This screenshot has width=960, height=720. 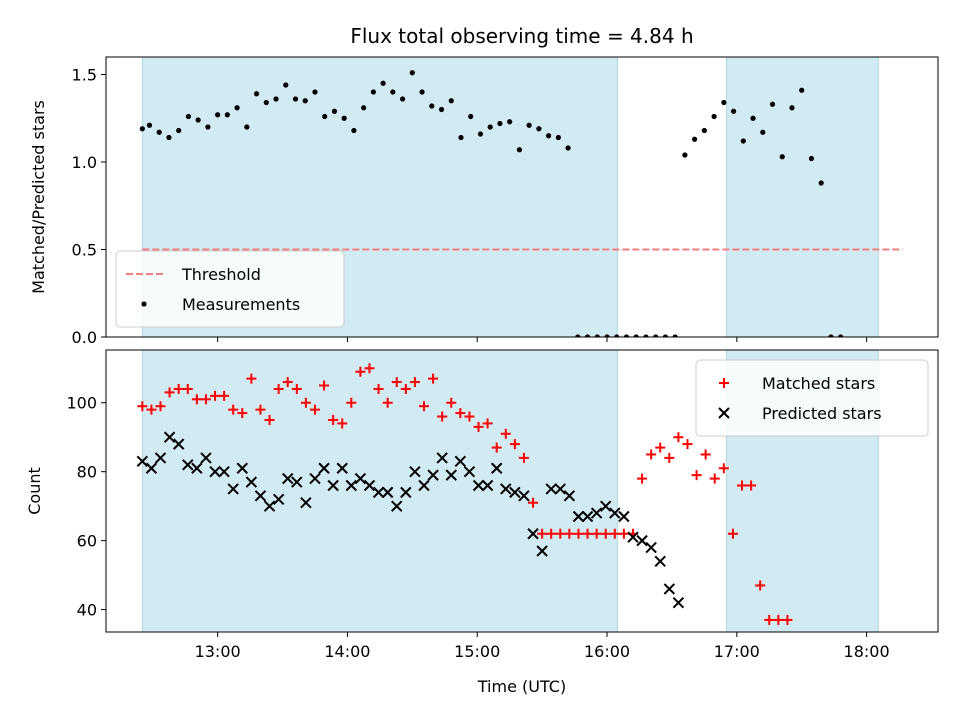 I want to click on legend-label: Matched stars, so click(x=818, y=383).